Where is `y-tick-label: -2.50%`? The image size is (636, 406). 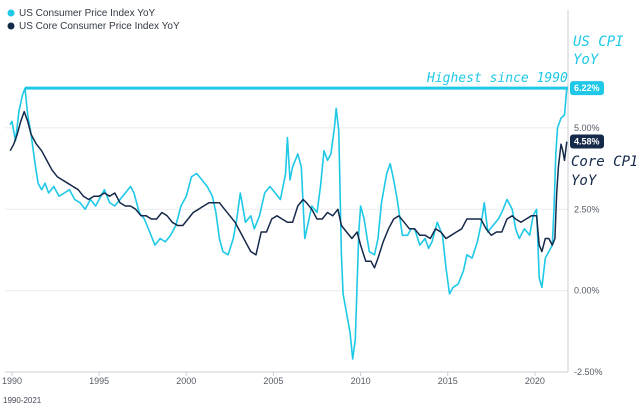
y-tick-label: -2.50% is located at coordinates (588, 372).